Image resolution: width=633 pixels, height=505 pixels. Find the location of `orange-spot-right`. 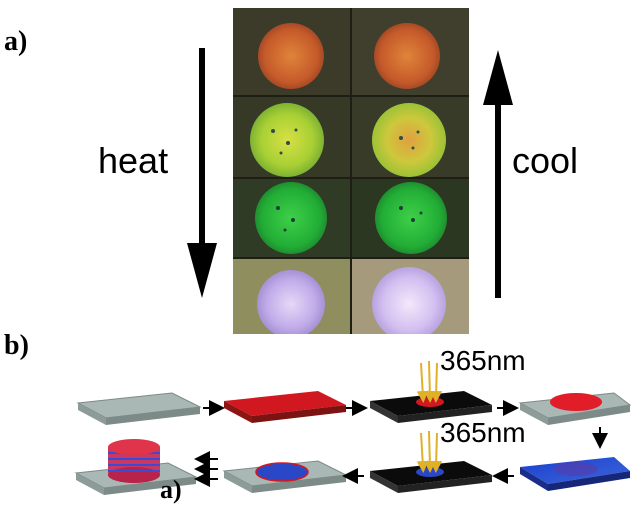

orange-spot-right is located at coordinates (407, 56).